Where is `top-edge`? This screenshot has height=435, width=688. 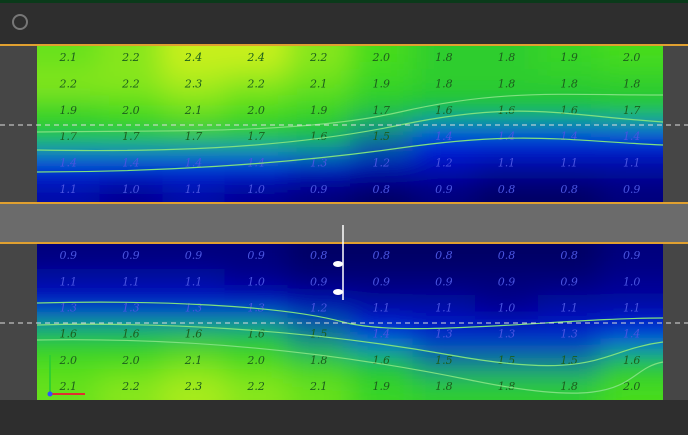
top-edge is located at coordinates (344, 1).